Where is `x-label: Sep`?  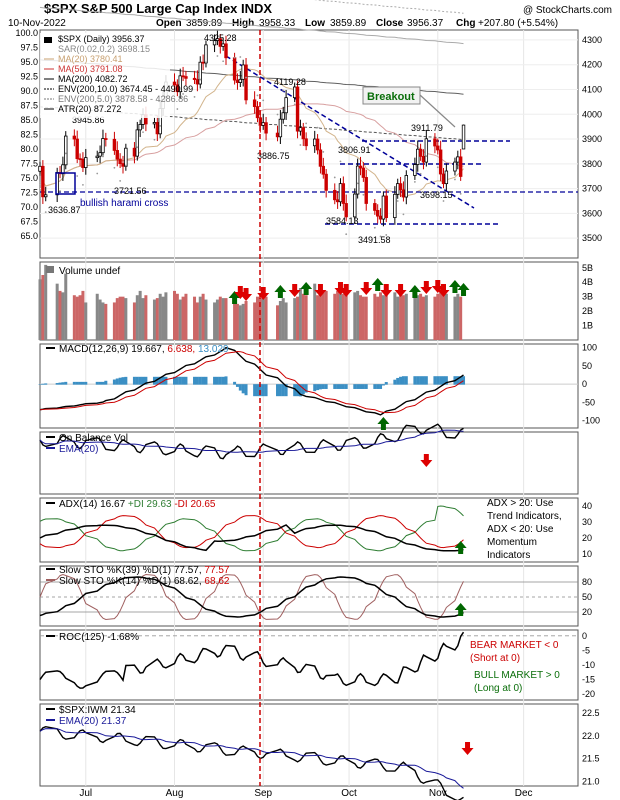 x-label: Sep is located at coordinates (263, 793).